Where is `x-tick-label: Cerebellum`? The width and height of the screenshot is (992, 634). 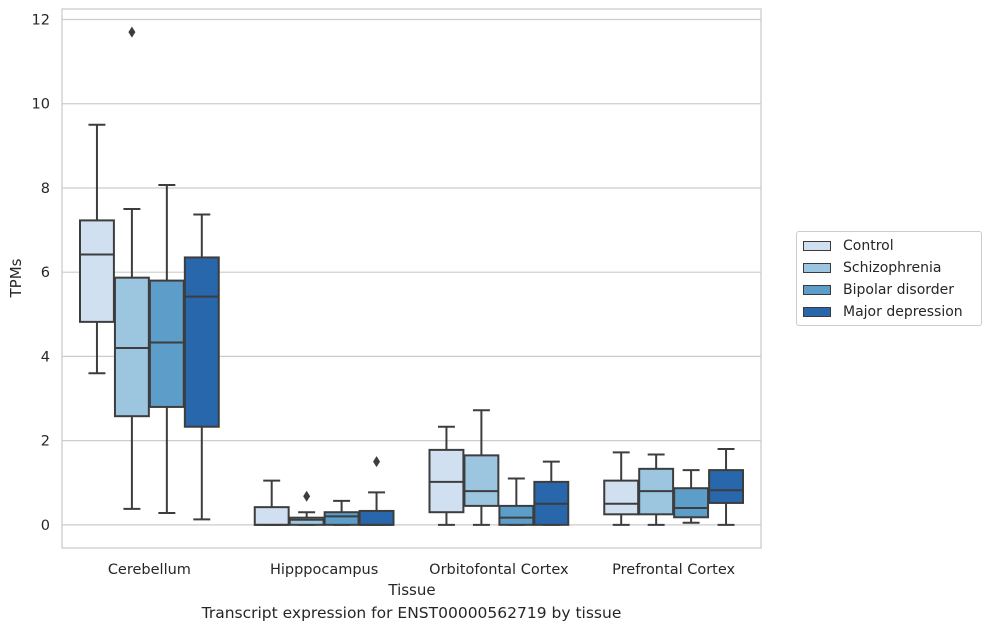
x-tick-label: Cerebellum is located at coordinates (149, 570).